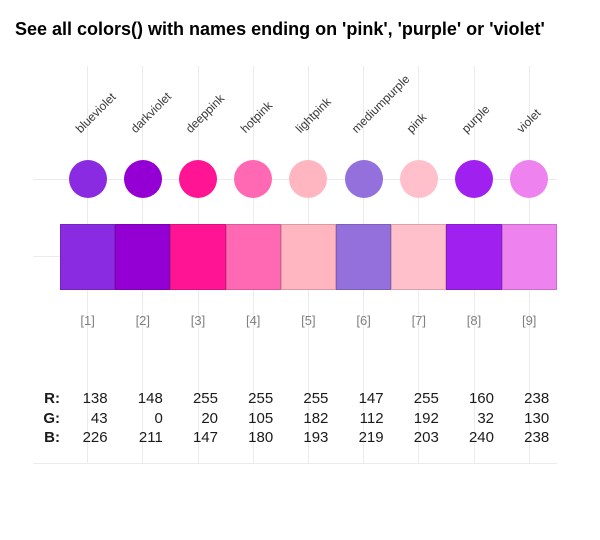 This screenshot has height=540, width=600. I want to click on rgb-value: 105, so click(261, 418).